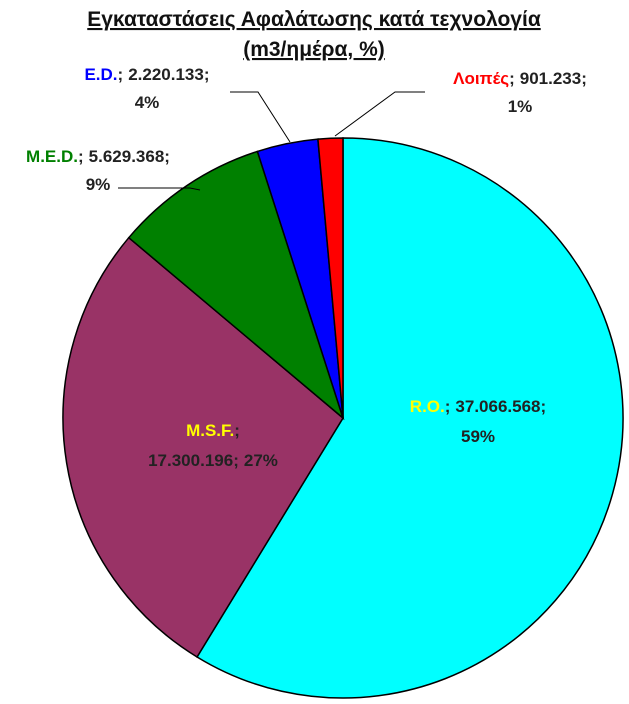 The width and height of the screenshot is (629, 704). I want to click on chart-title: Εγκαταστάσεις Αφαλάτωσης κατά τεχνολογία, so click(314, 19).